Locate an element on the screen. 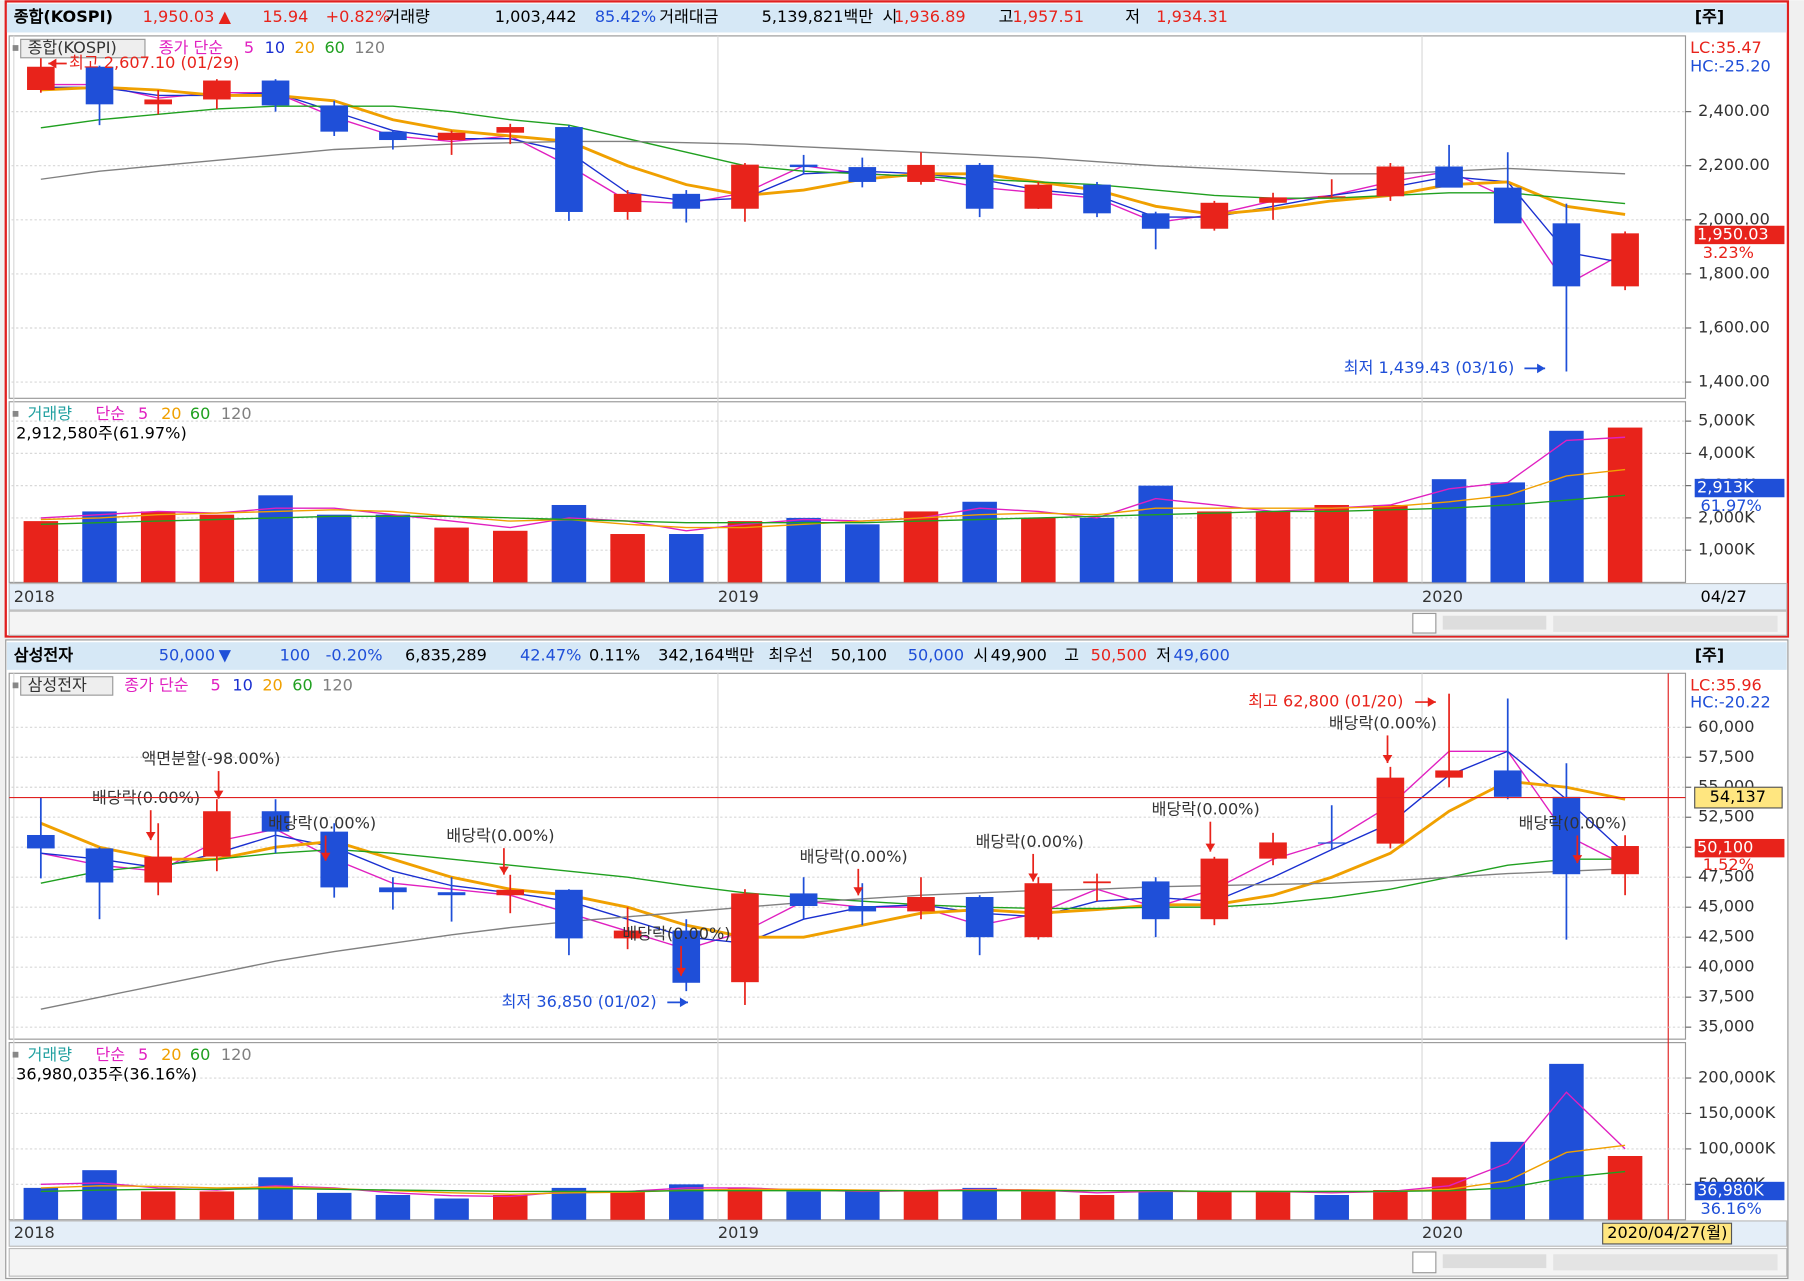 This screenshot has width=1804, height=1281. y-tick-label: 47,500 is located at coordinates (1726, 876).